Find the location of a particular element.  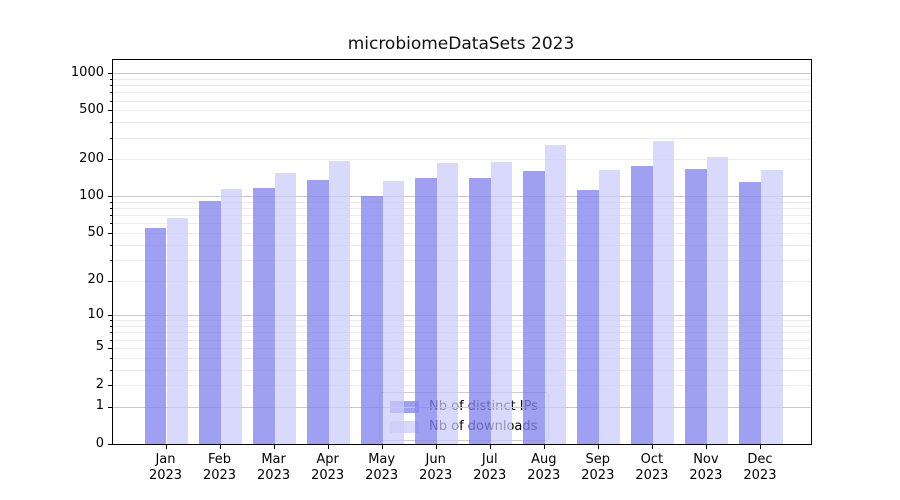

bar-nb-of-downloads-dec is located at coordinates (771, 307).